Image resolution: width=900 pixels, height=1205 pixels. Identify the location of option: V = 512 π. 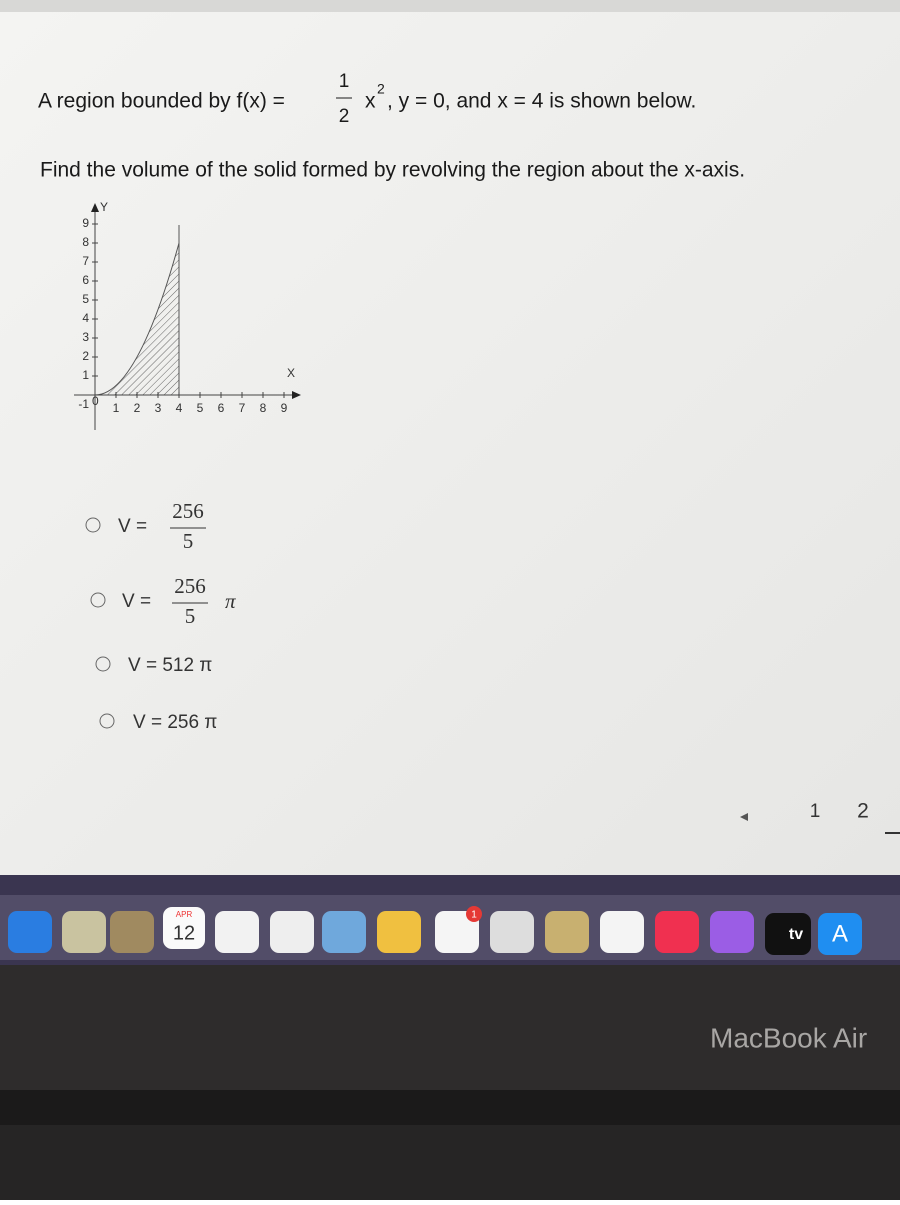
(153, 665).